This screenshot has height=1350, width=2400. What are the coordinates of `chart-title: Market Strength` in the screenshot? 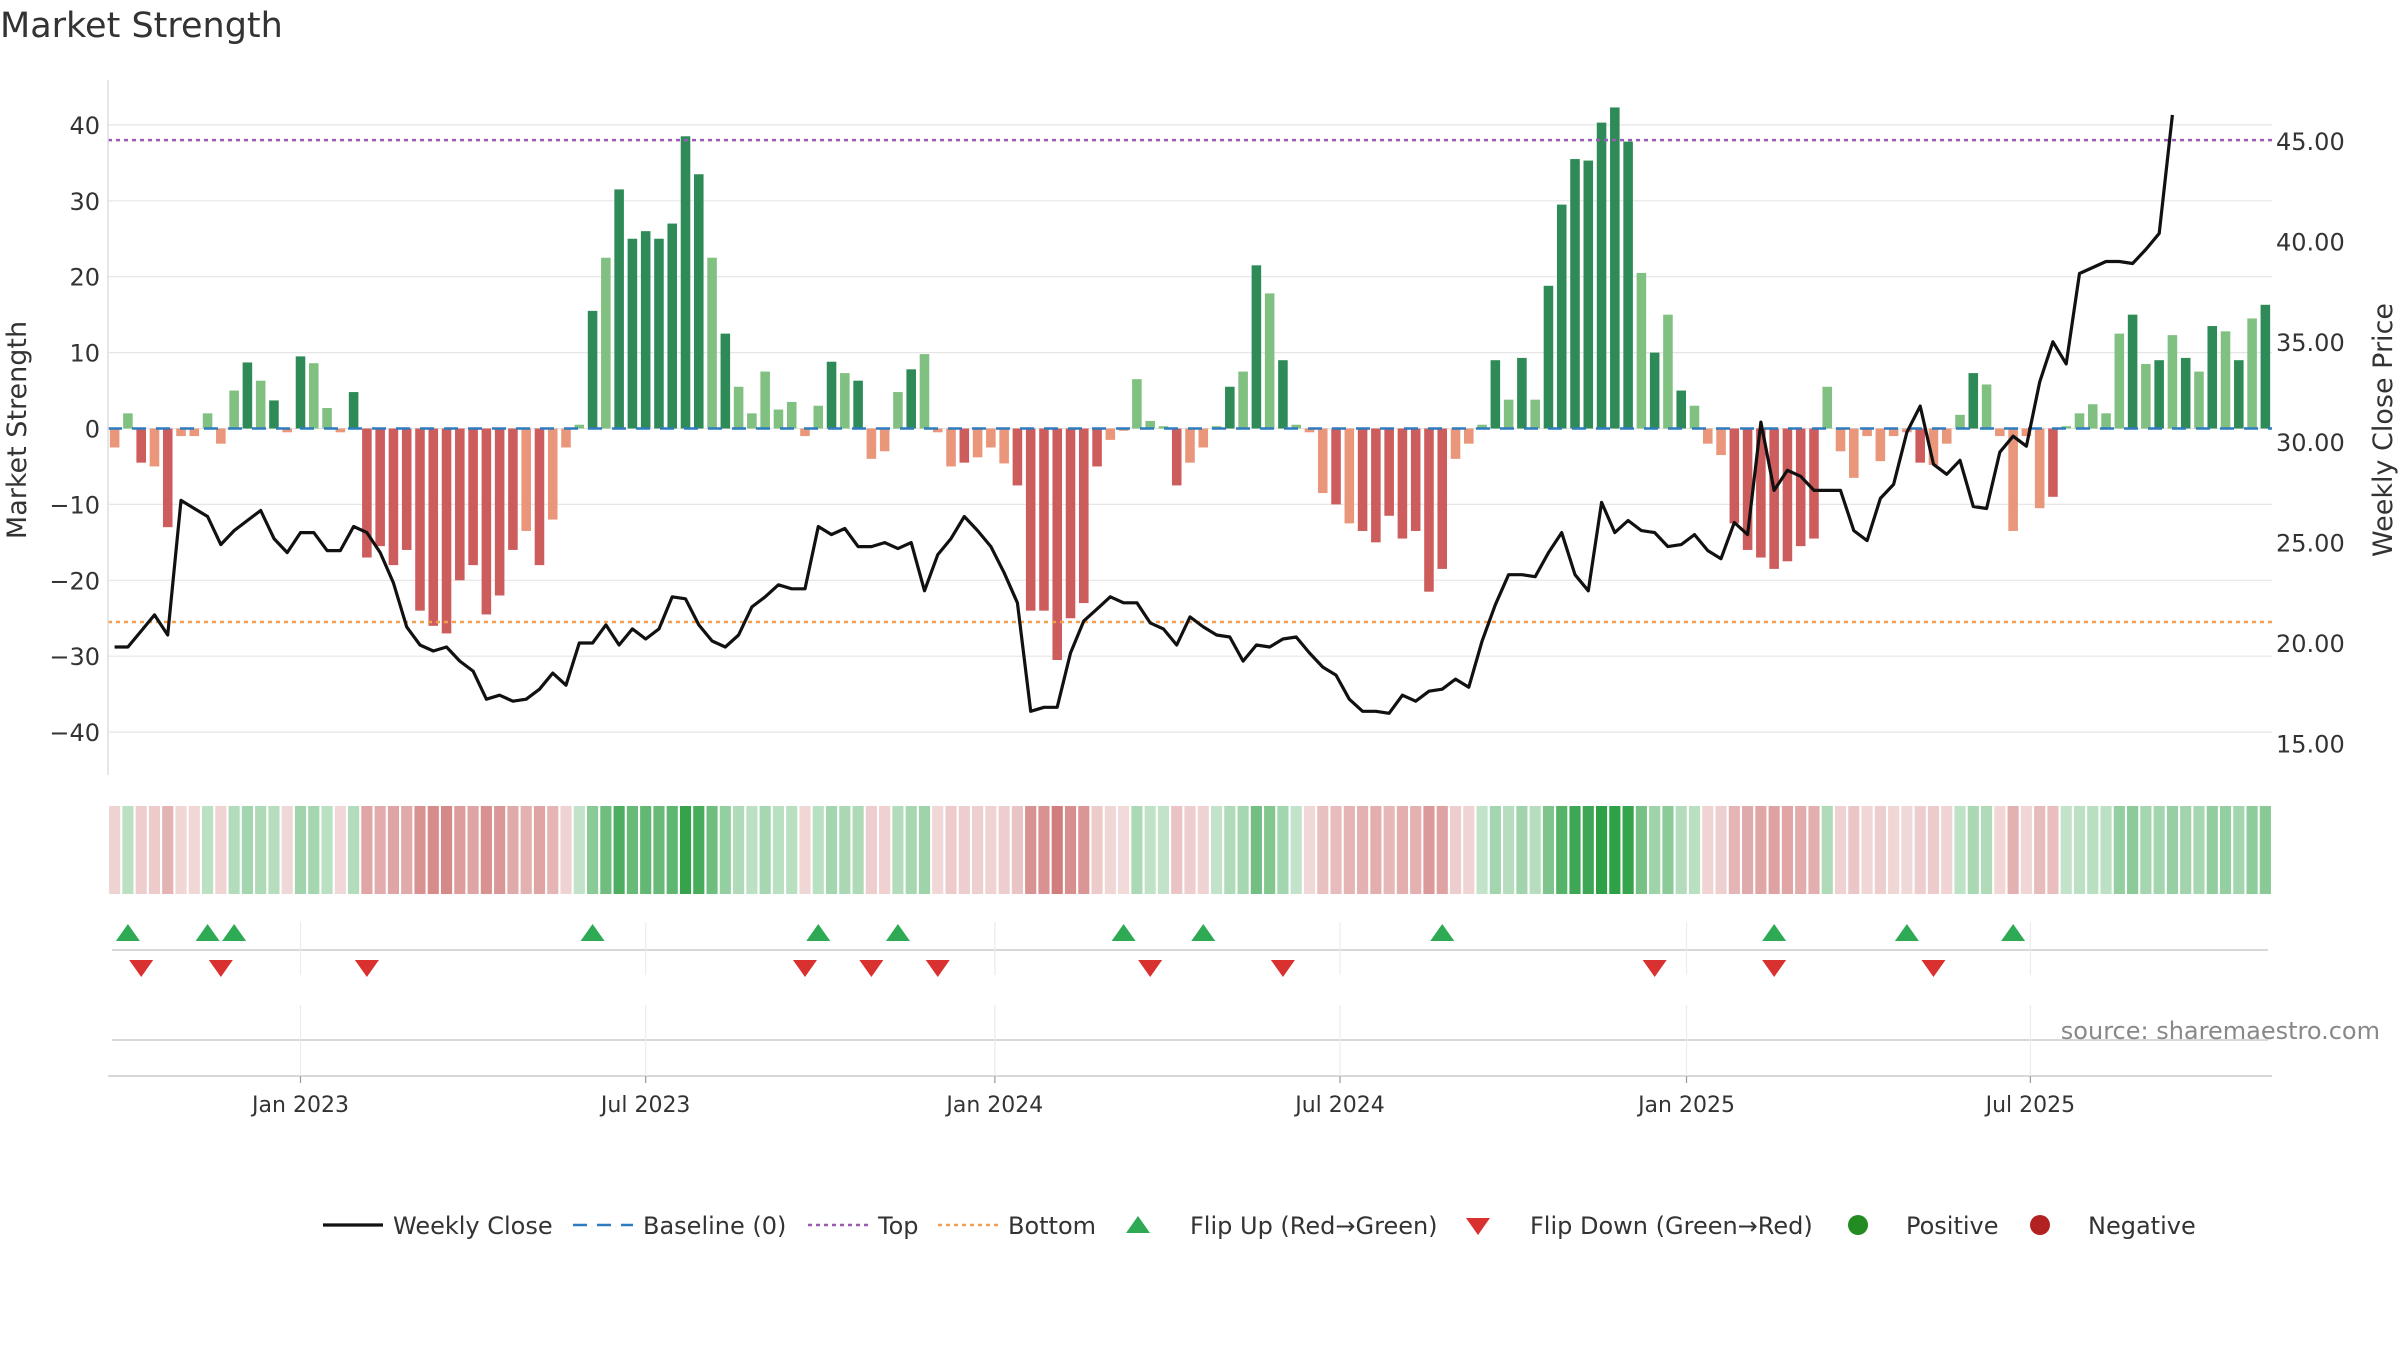 It's located at (141, 26).